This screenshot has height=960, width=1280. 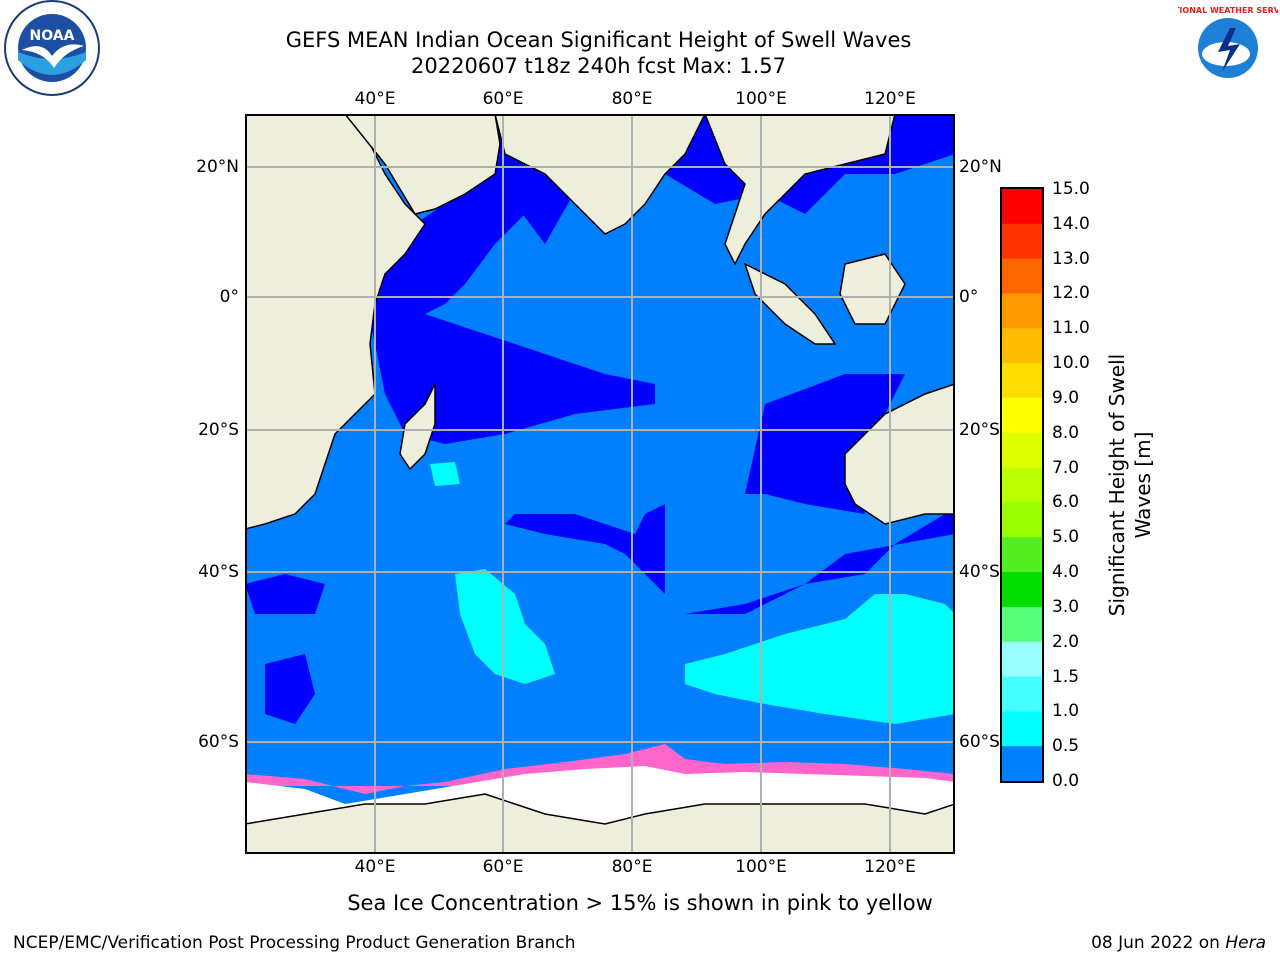 I want to click on southeast-asia-land, so click(x=800, y=190).